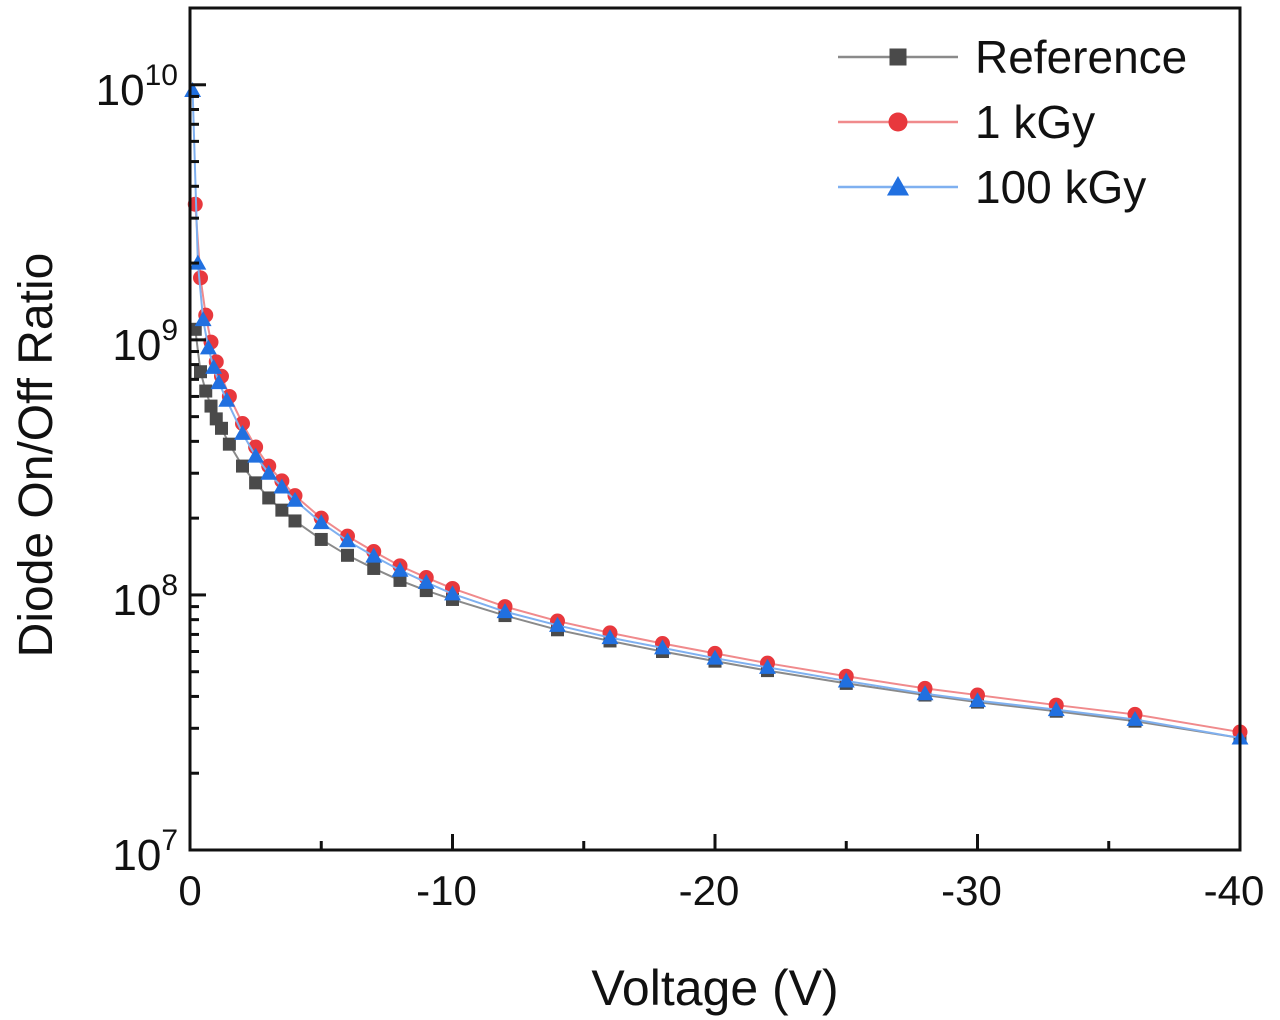  I want to click on legend-item: Reference, so click(1012, 57).